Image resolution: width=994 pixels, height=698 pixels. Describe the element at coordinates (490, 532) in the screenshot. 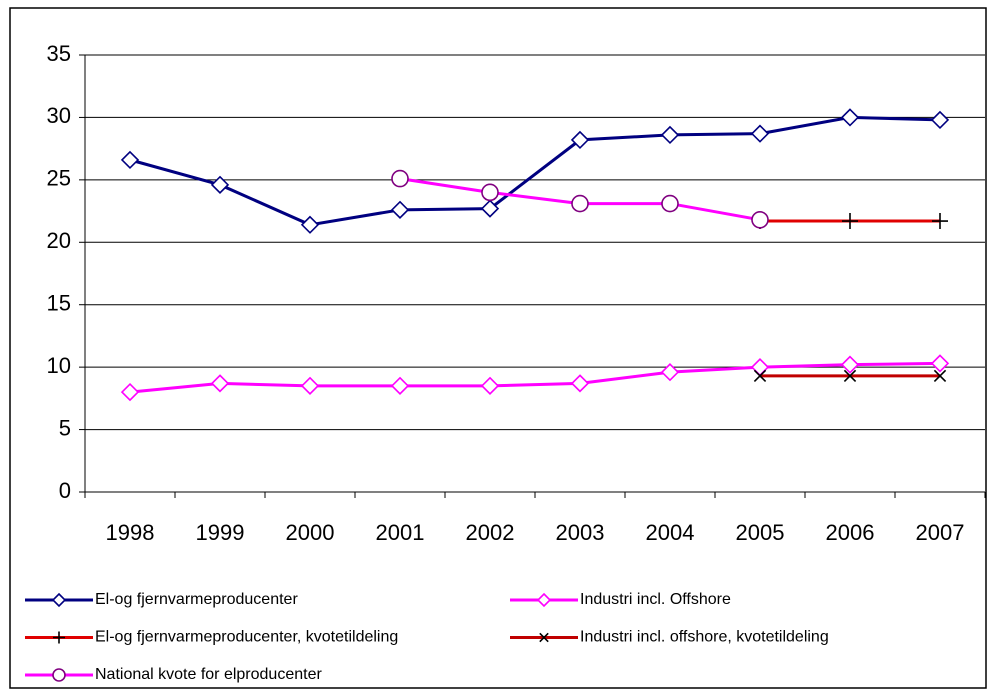

I see `x-tick-label: 2002` at that location.